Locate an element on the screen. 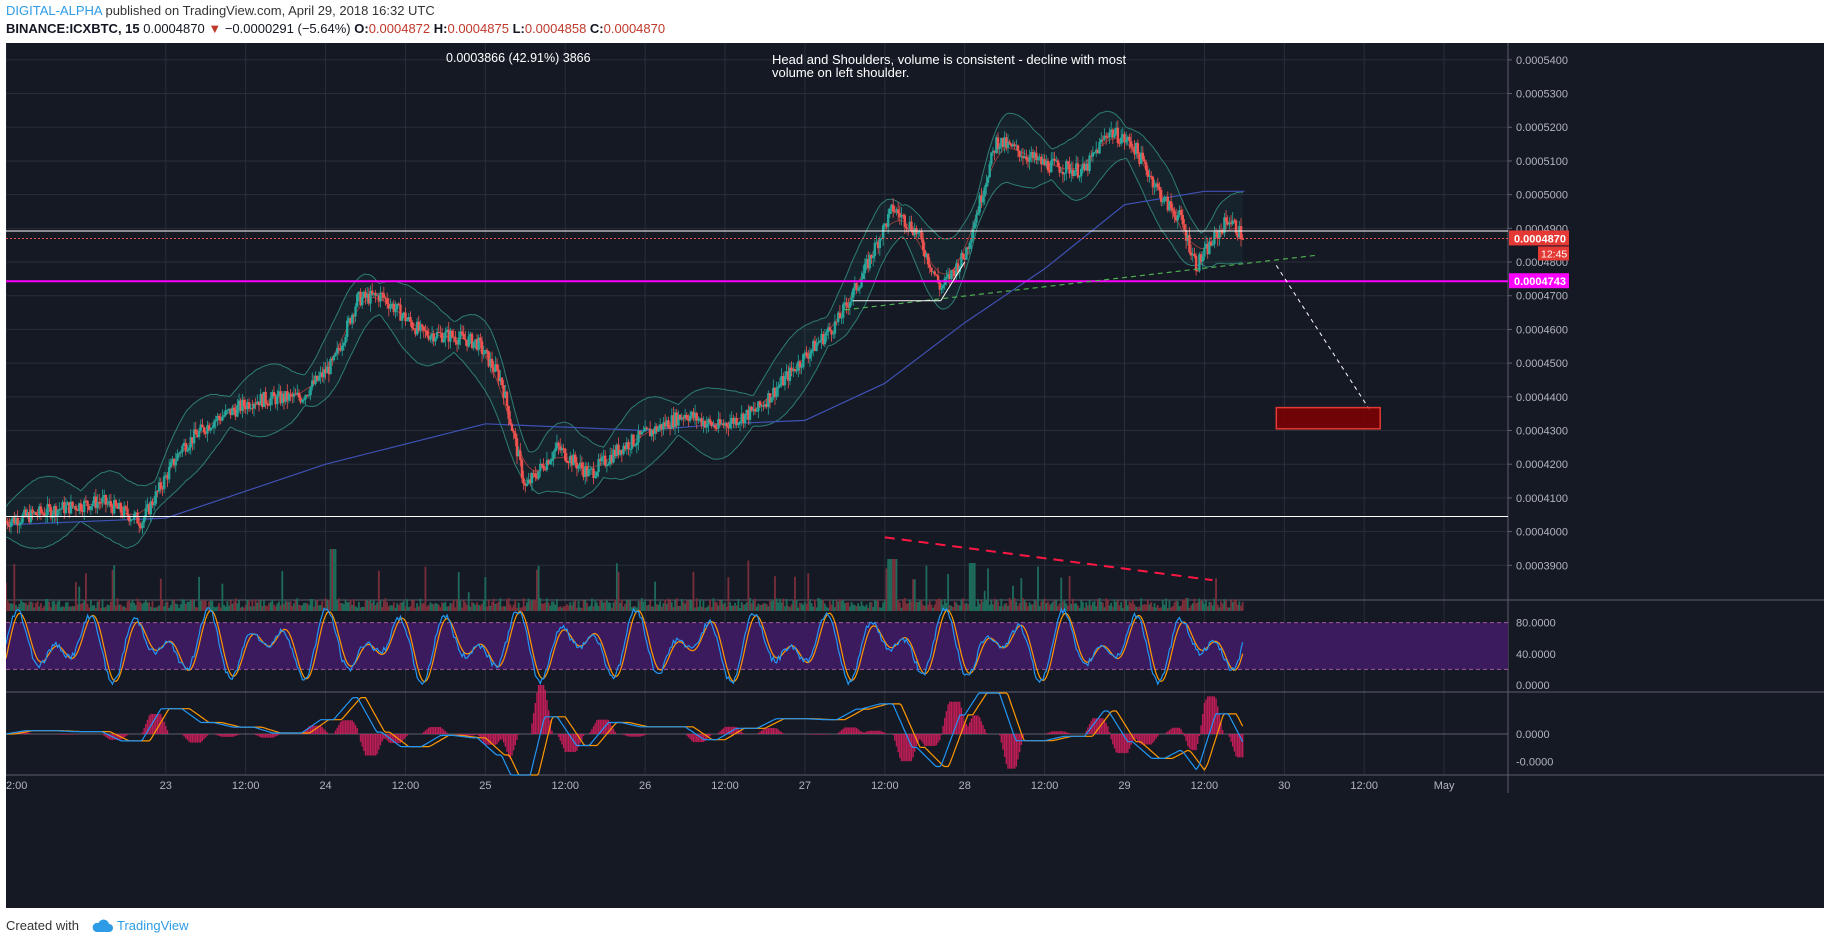 This screenshot has height=943, width=1824. author-link: DIGITAL-ALPHA is located at coordinates (54, 10).